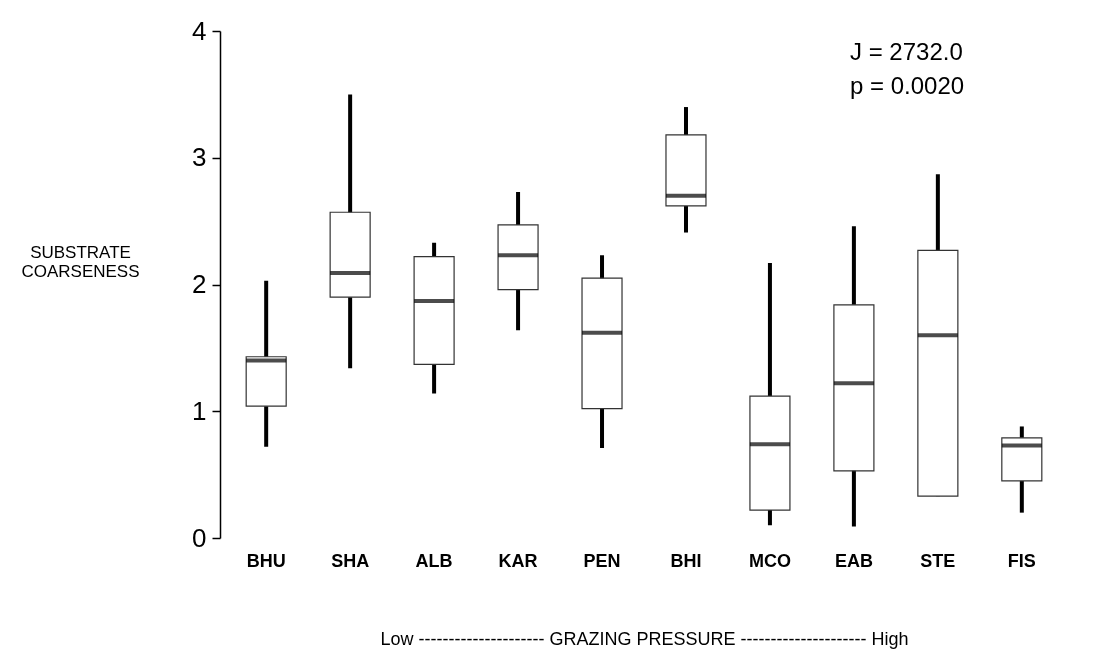 Image resolution: width=1098 pixels, height=666 pixels. Describe the element at coordinates (906, 51) in the screenshot. I see `annotation: J = 2732.0` at that location.